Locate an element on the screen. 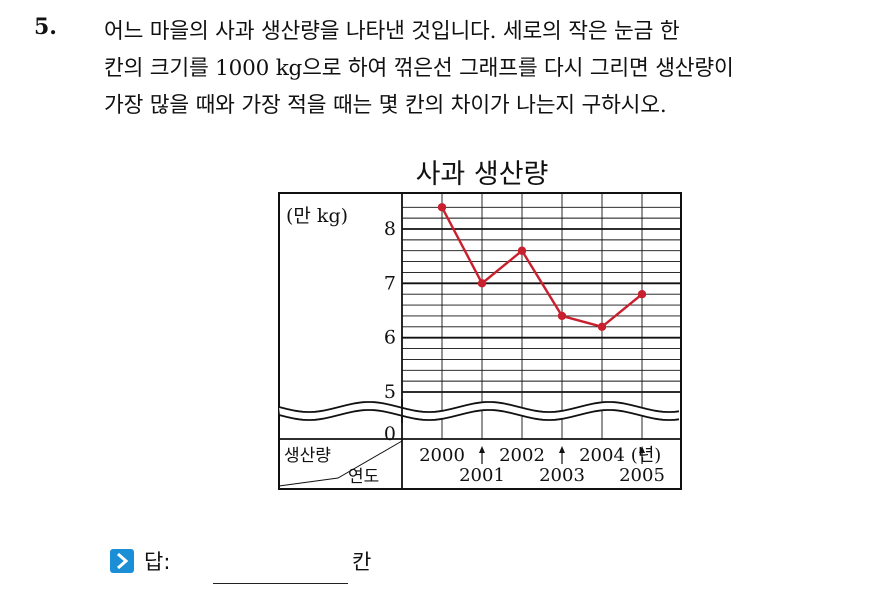 This screenshot has height=591, width=884. y-tick-label: 0 is located at coordinates (390, 434).